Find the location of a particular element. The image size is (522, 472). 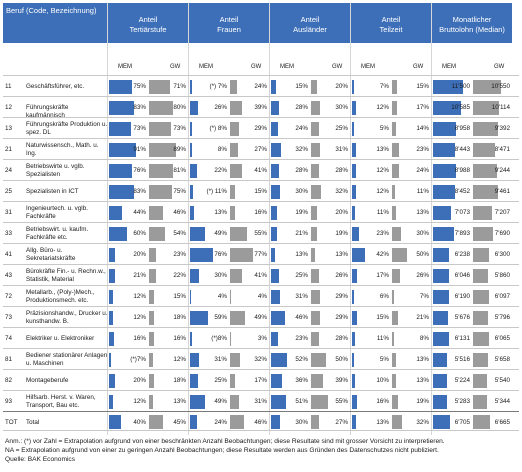

occupation-code: 82 is located at coordinates (9, 380).